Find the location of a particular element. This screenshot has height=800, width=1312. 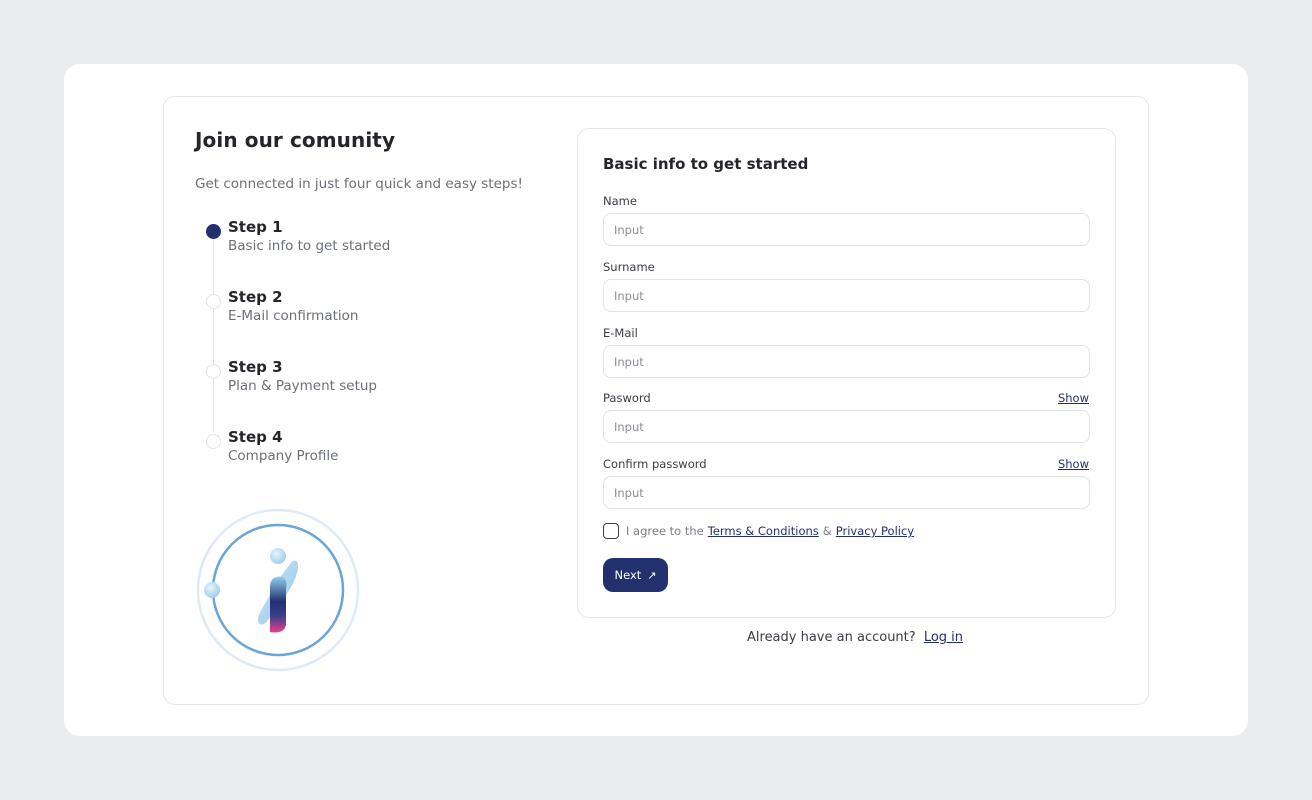

login-prompt: Already have an account? is located at coordinates (831, 637).